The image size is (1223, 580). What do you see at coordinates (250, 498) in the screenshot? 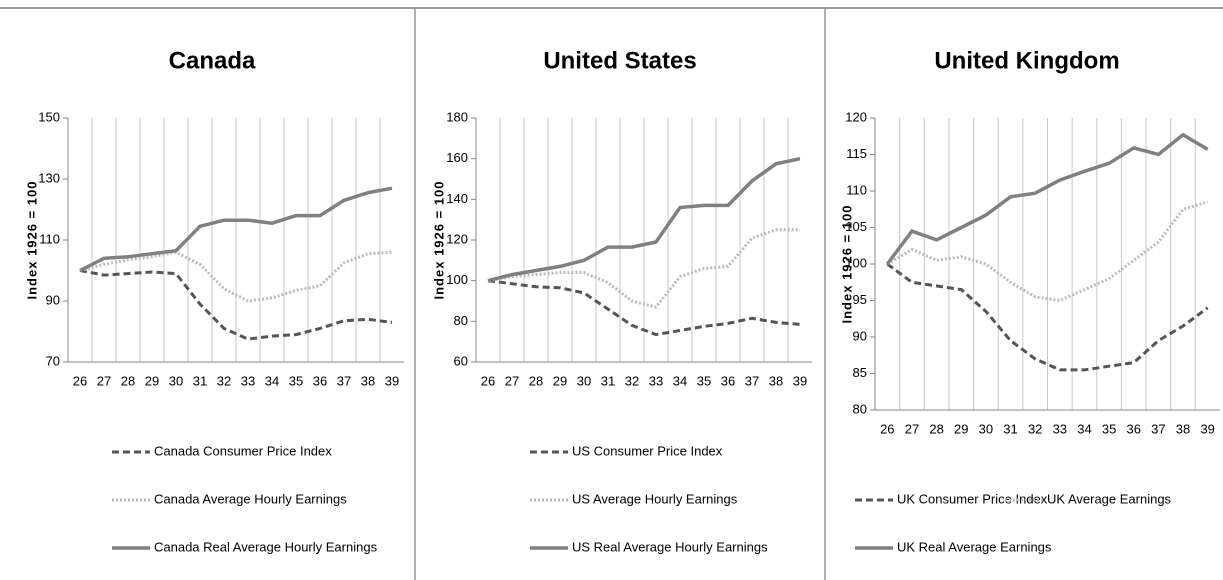
I see `legend-label: Canada Average Hourly Earnings` at bounding box center [250, 498].